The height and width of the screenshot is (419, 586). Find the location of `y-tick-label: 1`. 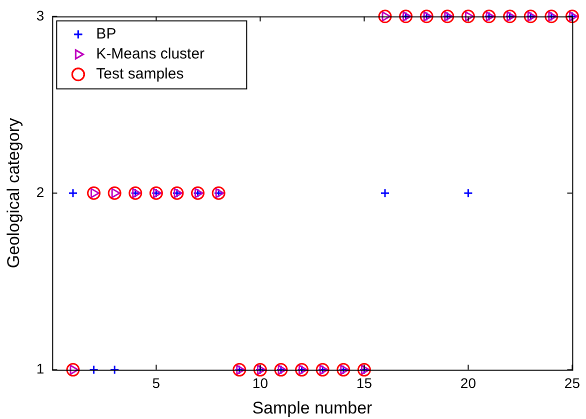

y-tick-label: 1 is located at coordinates (40, 368).